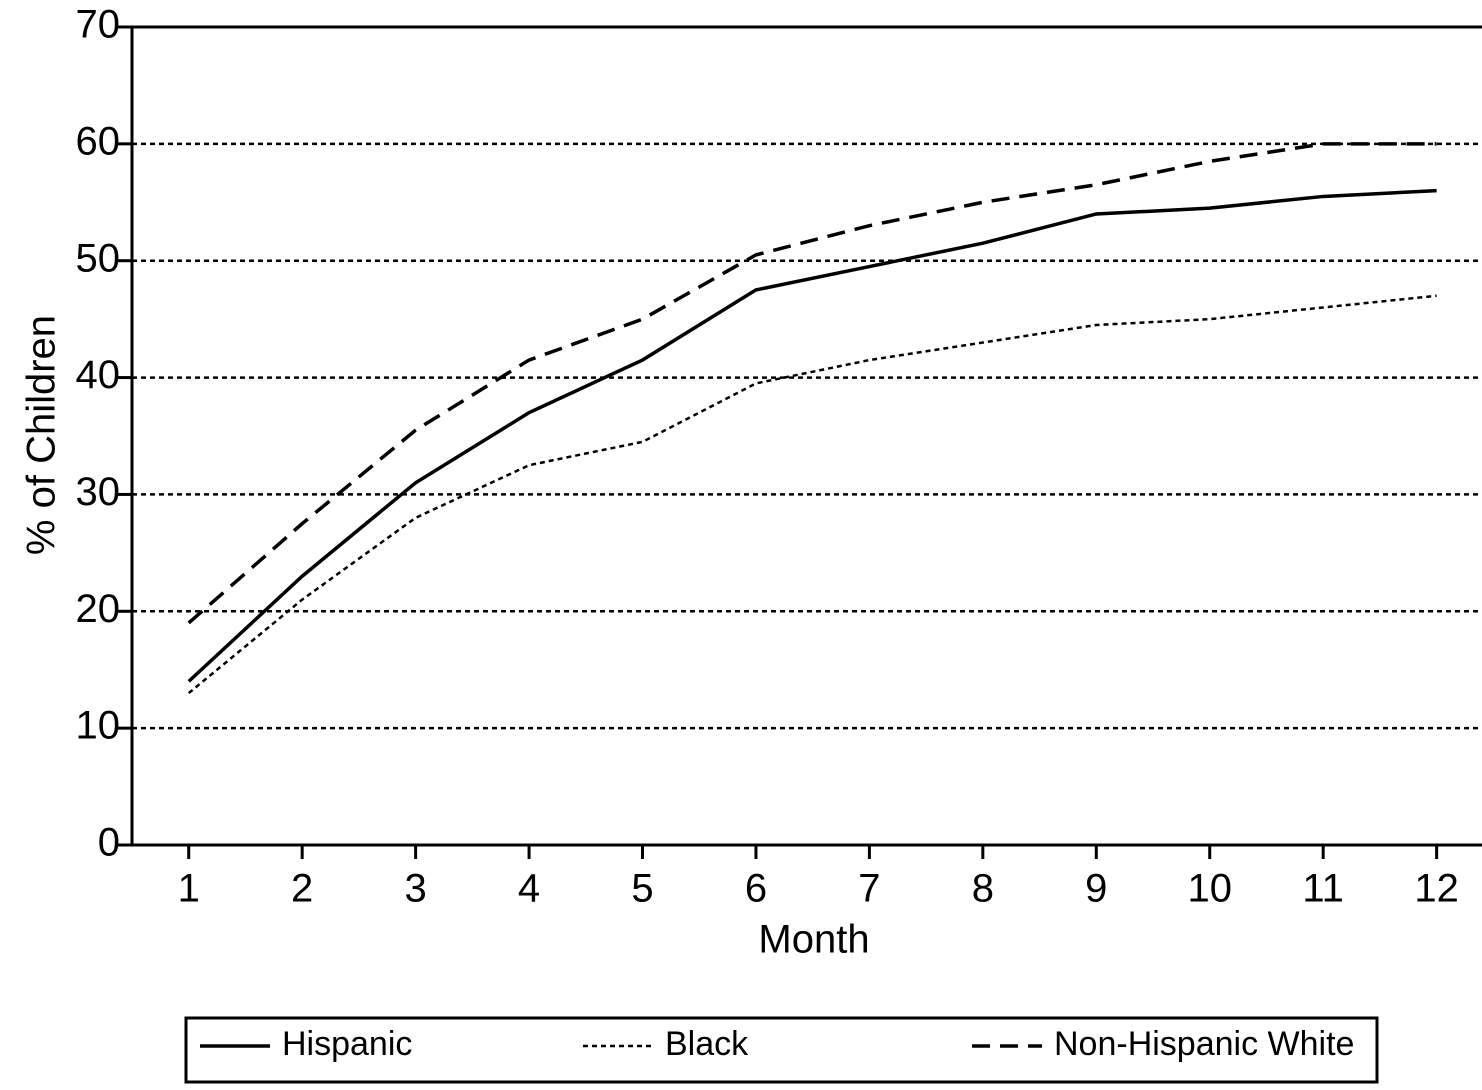  What do you see at coordinates (869, 889) in the screenshot?
I see `x-tick-label: 7` at bounding box center [869, 889].